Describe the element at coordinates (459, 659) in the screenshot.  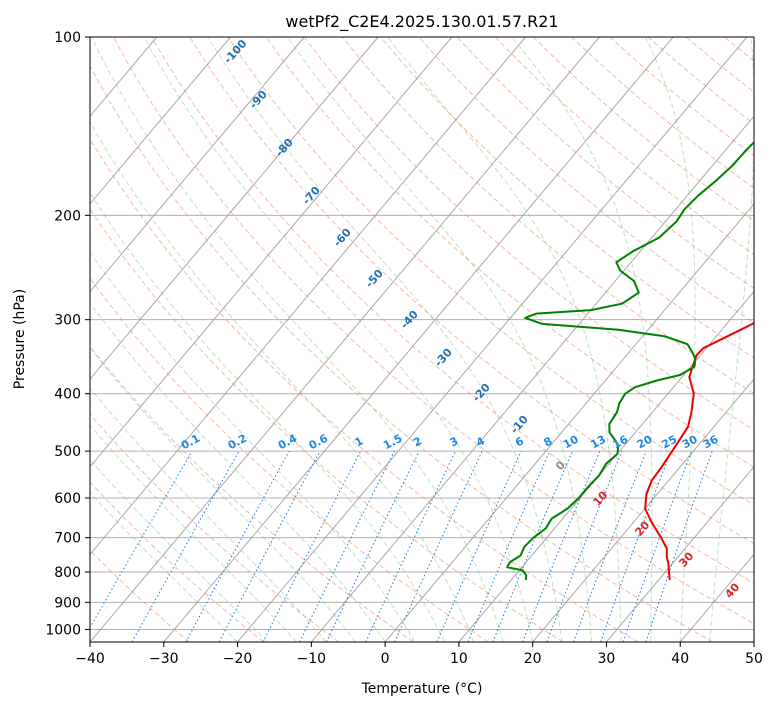
I see `x-tick-label: 10` at that location.